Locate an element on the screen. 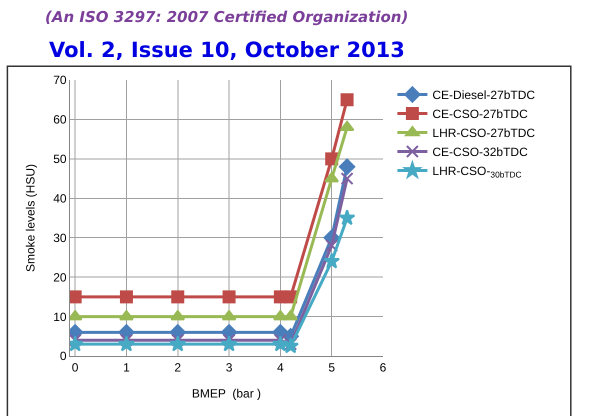 This screenshot has width=593, height=416. chart-title: (An ISO 3297: 2007 Certified Organization) is located at coordinates (226, 17).